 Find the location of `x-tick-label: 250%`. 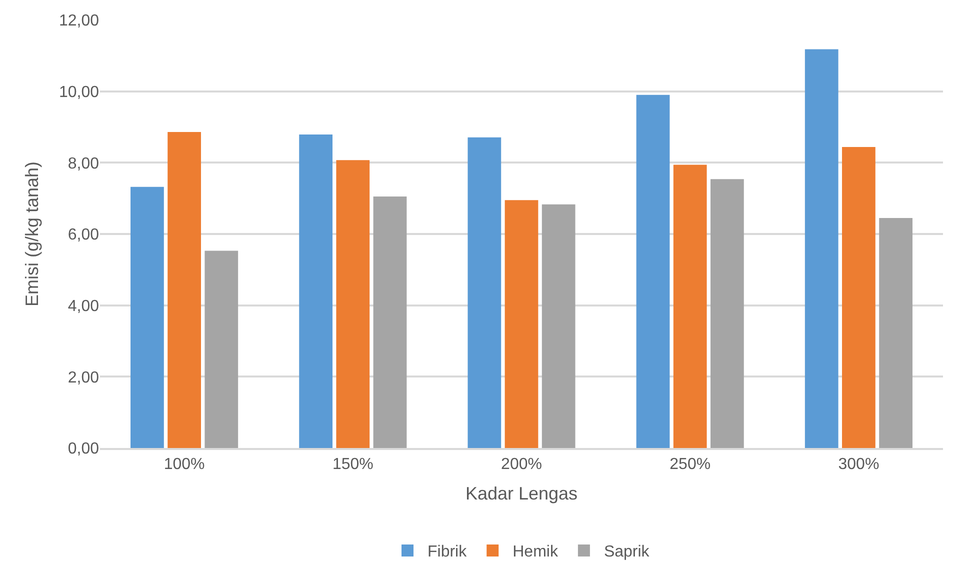

x-tick-label: 250% is located at coordinates (690, 464).